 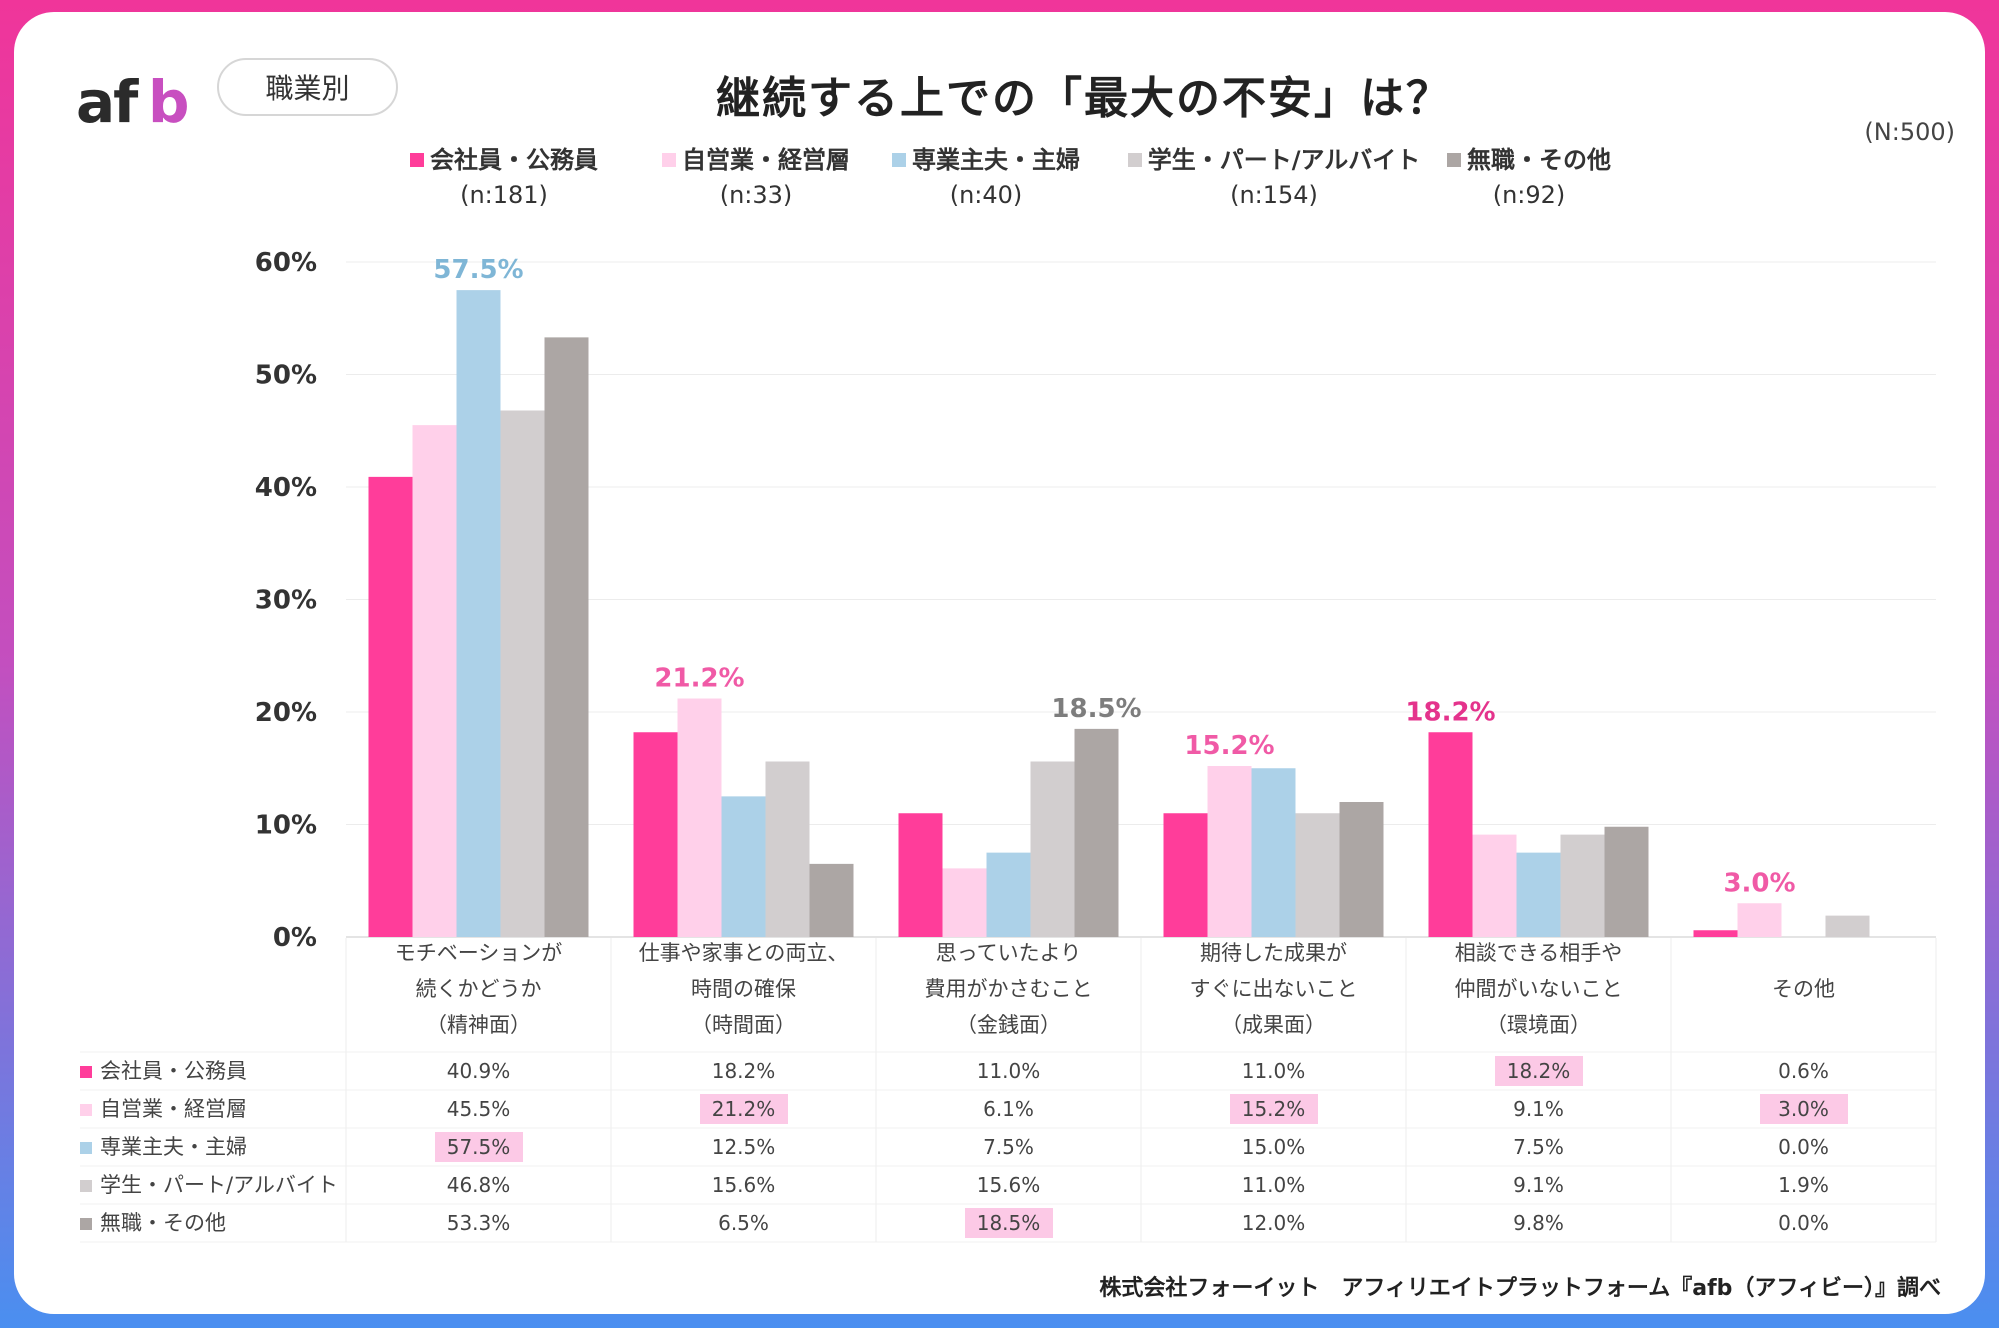 I want to click on svg-text: b, so click(x=169, y=102).